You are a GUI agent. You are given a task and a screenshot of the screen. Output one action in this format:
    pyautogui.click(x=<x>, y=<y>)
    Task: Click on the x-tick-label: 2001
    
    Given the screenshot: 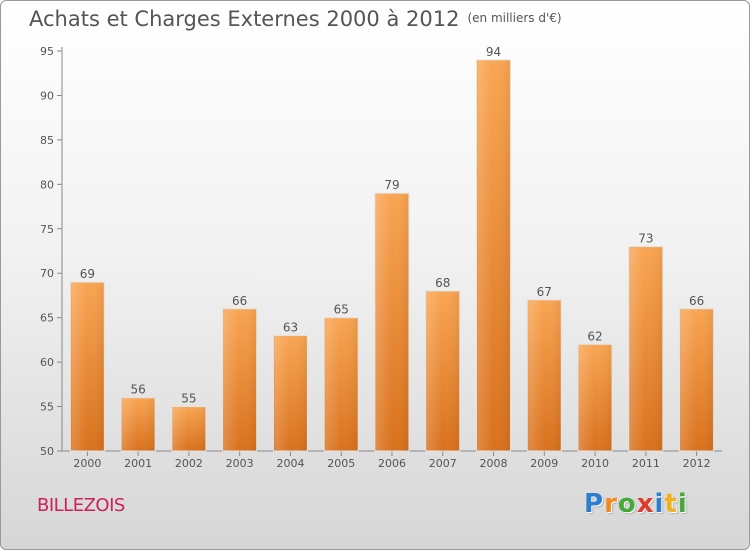 What is the action you would take?
    pyautogui.click(x=138, y=463)
    